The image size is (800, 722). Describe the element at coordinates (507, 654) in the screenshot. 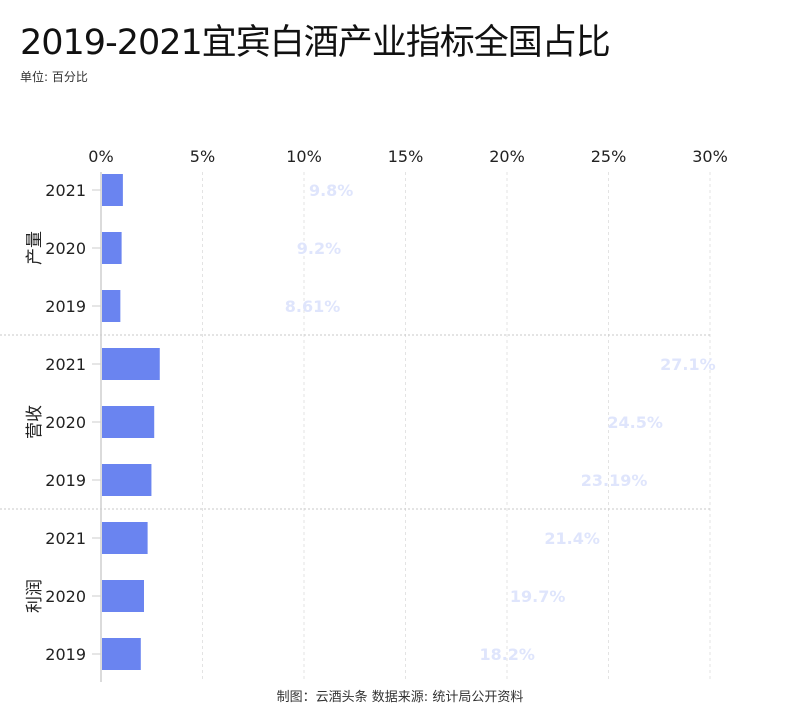

I see `data-label: 18.2%` at that location.